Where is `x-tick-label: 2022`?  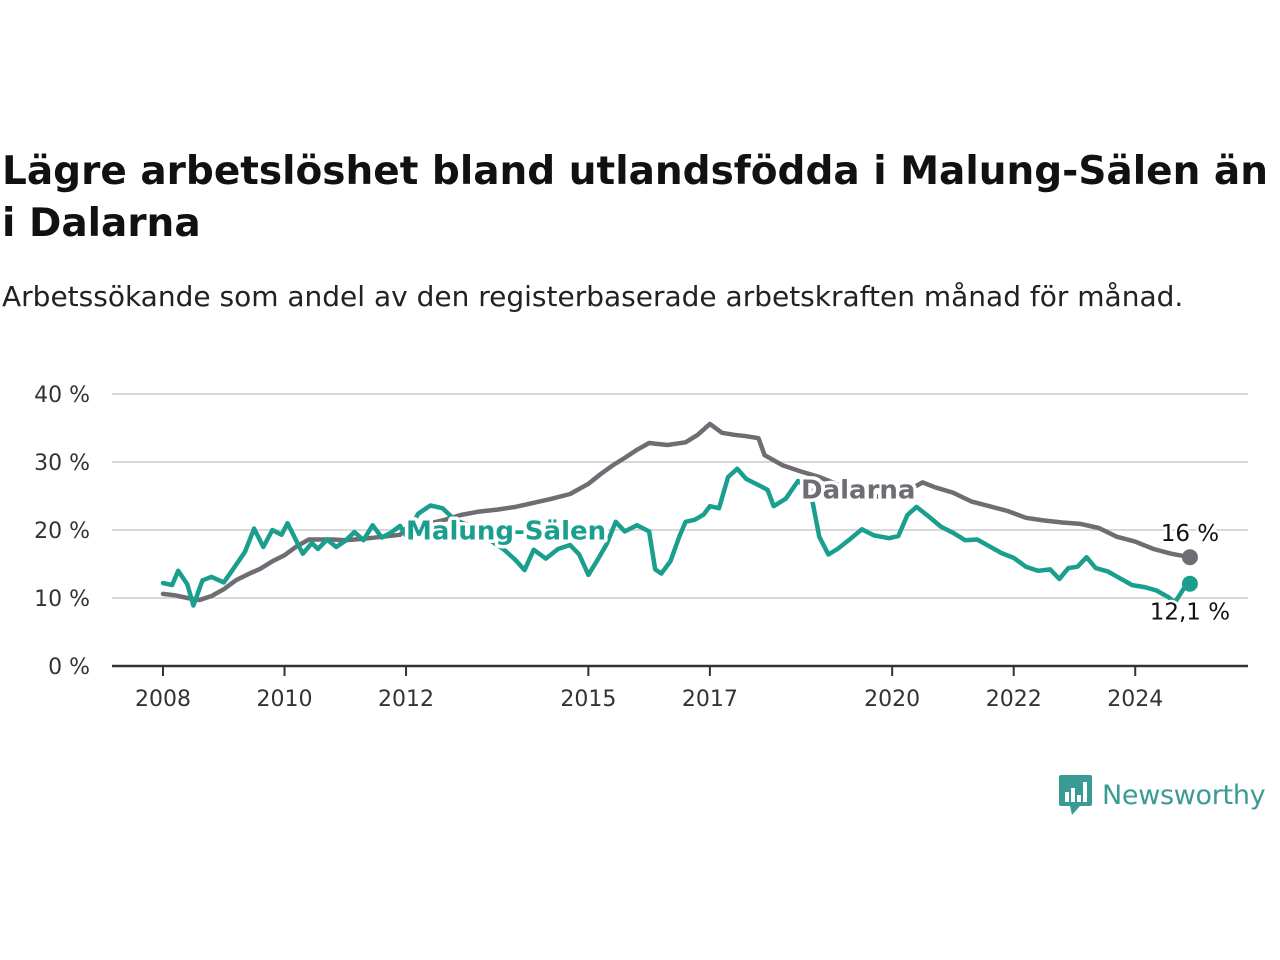
x-tick-label: 2022 is located at coordinates (1014, 699).